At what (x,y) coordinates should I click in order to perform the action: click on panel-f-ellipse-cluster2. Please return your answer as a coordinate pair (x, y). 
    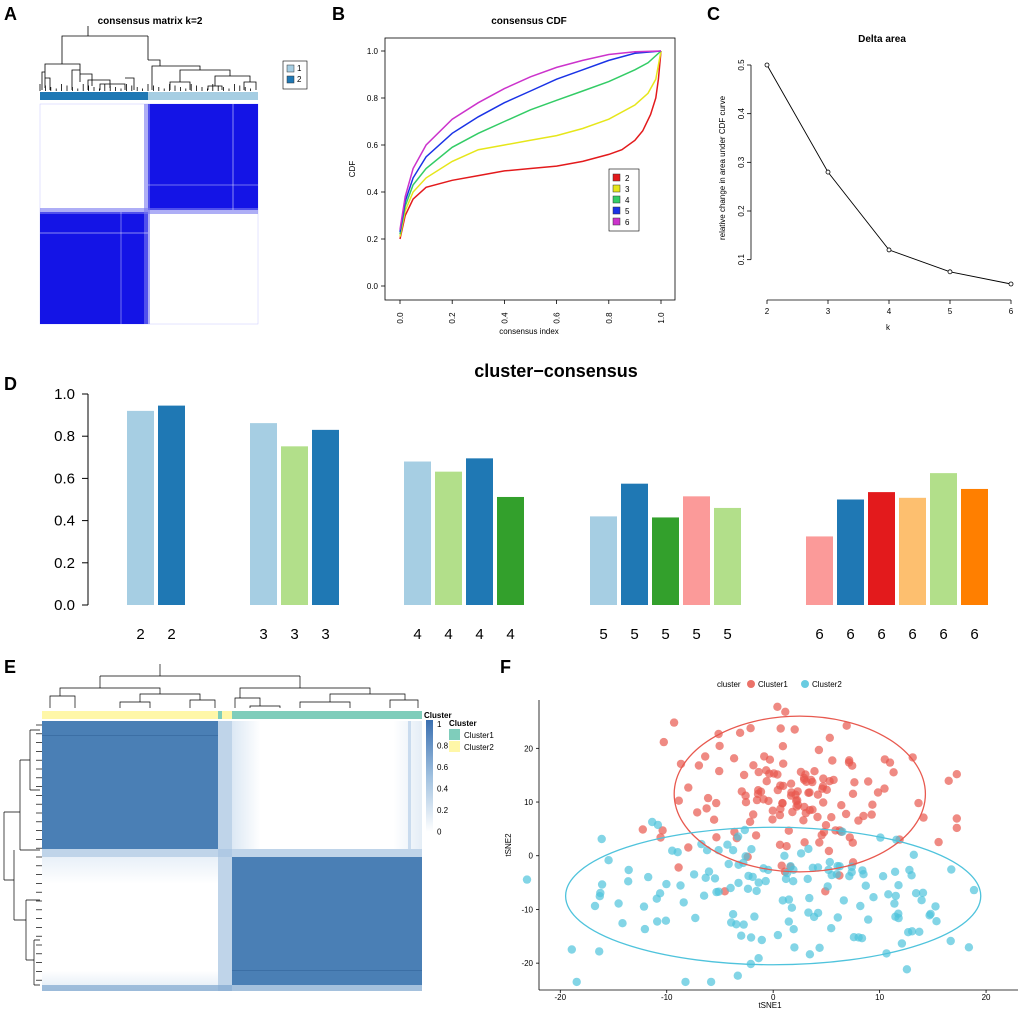
    Looking at the image, I should click on (773, 896).